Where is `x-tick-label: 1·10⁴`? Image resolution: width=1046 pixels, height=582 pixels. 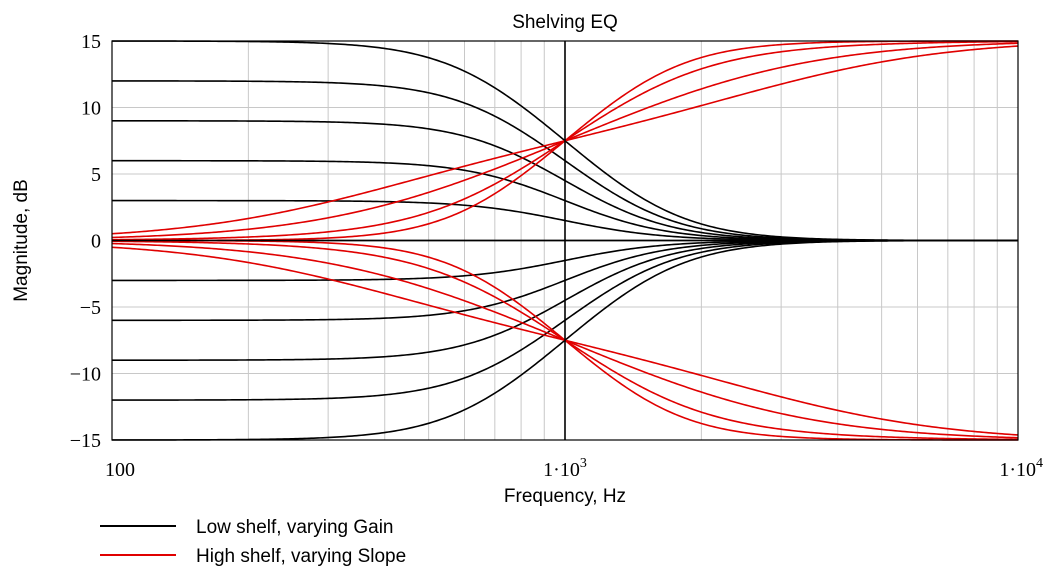 x-tick-label: 1·10⁴ is located at coordinates (1021, 468).